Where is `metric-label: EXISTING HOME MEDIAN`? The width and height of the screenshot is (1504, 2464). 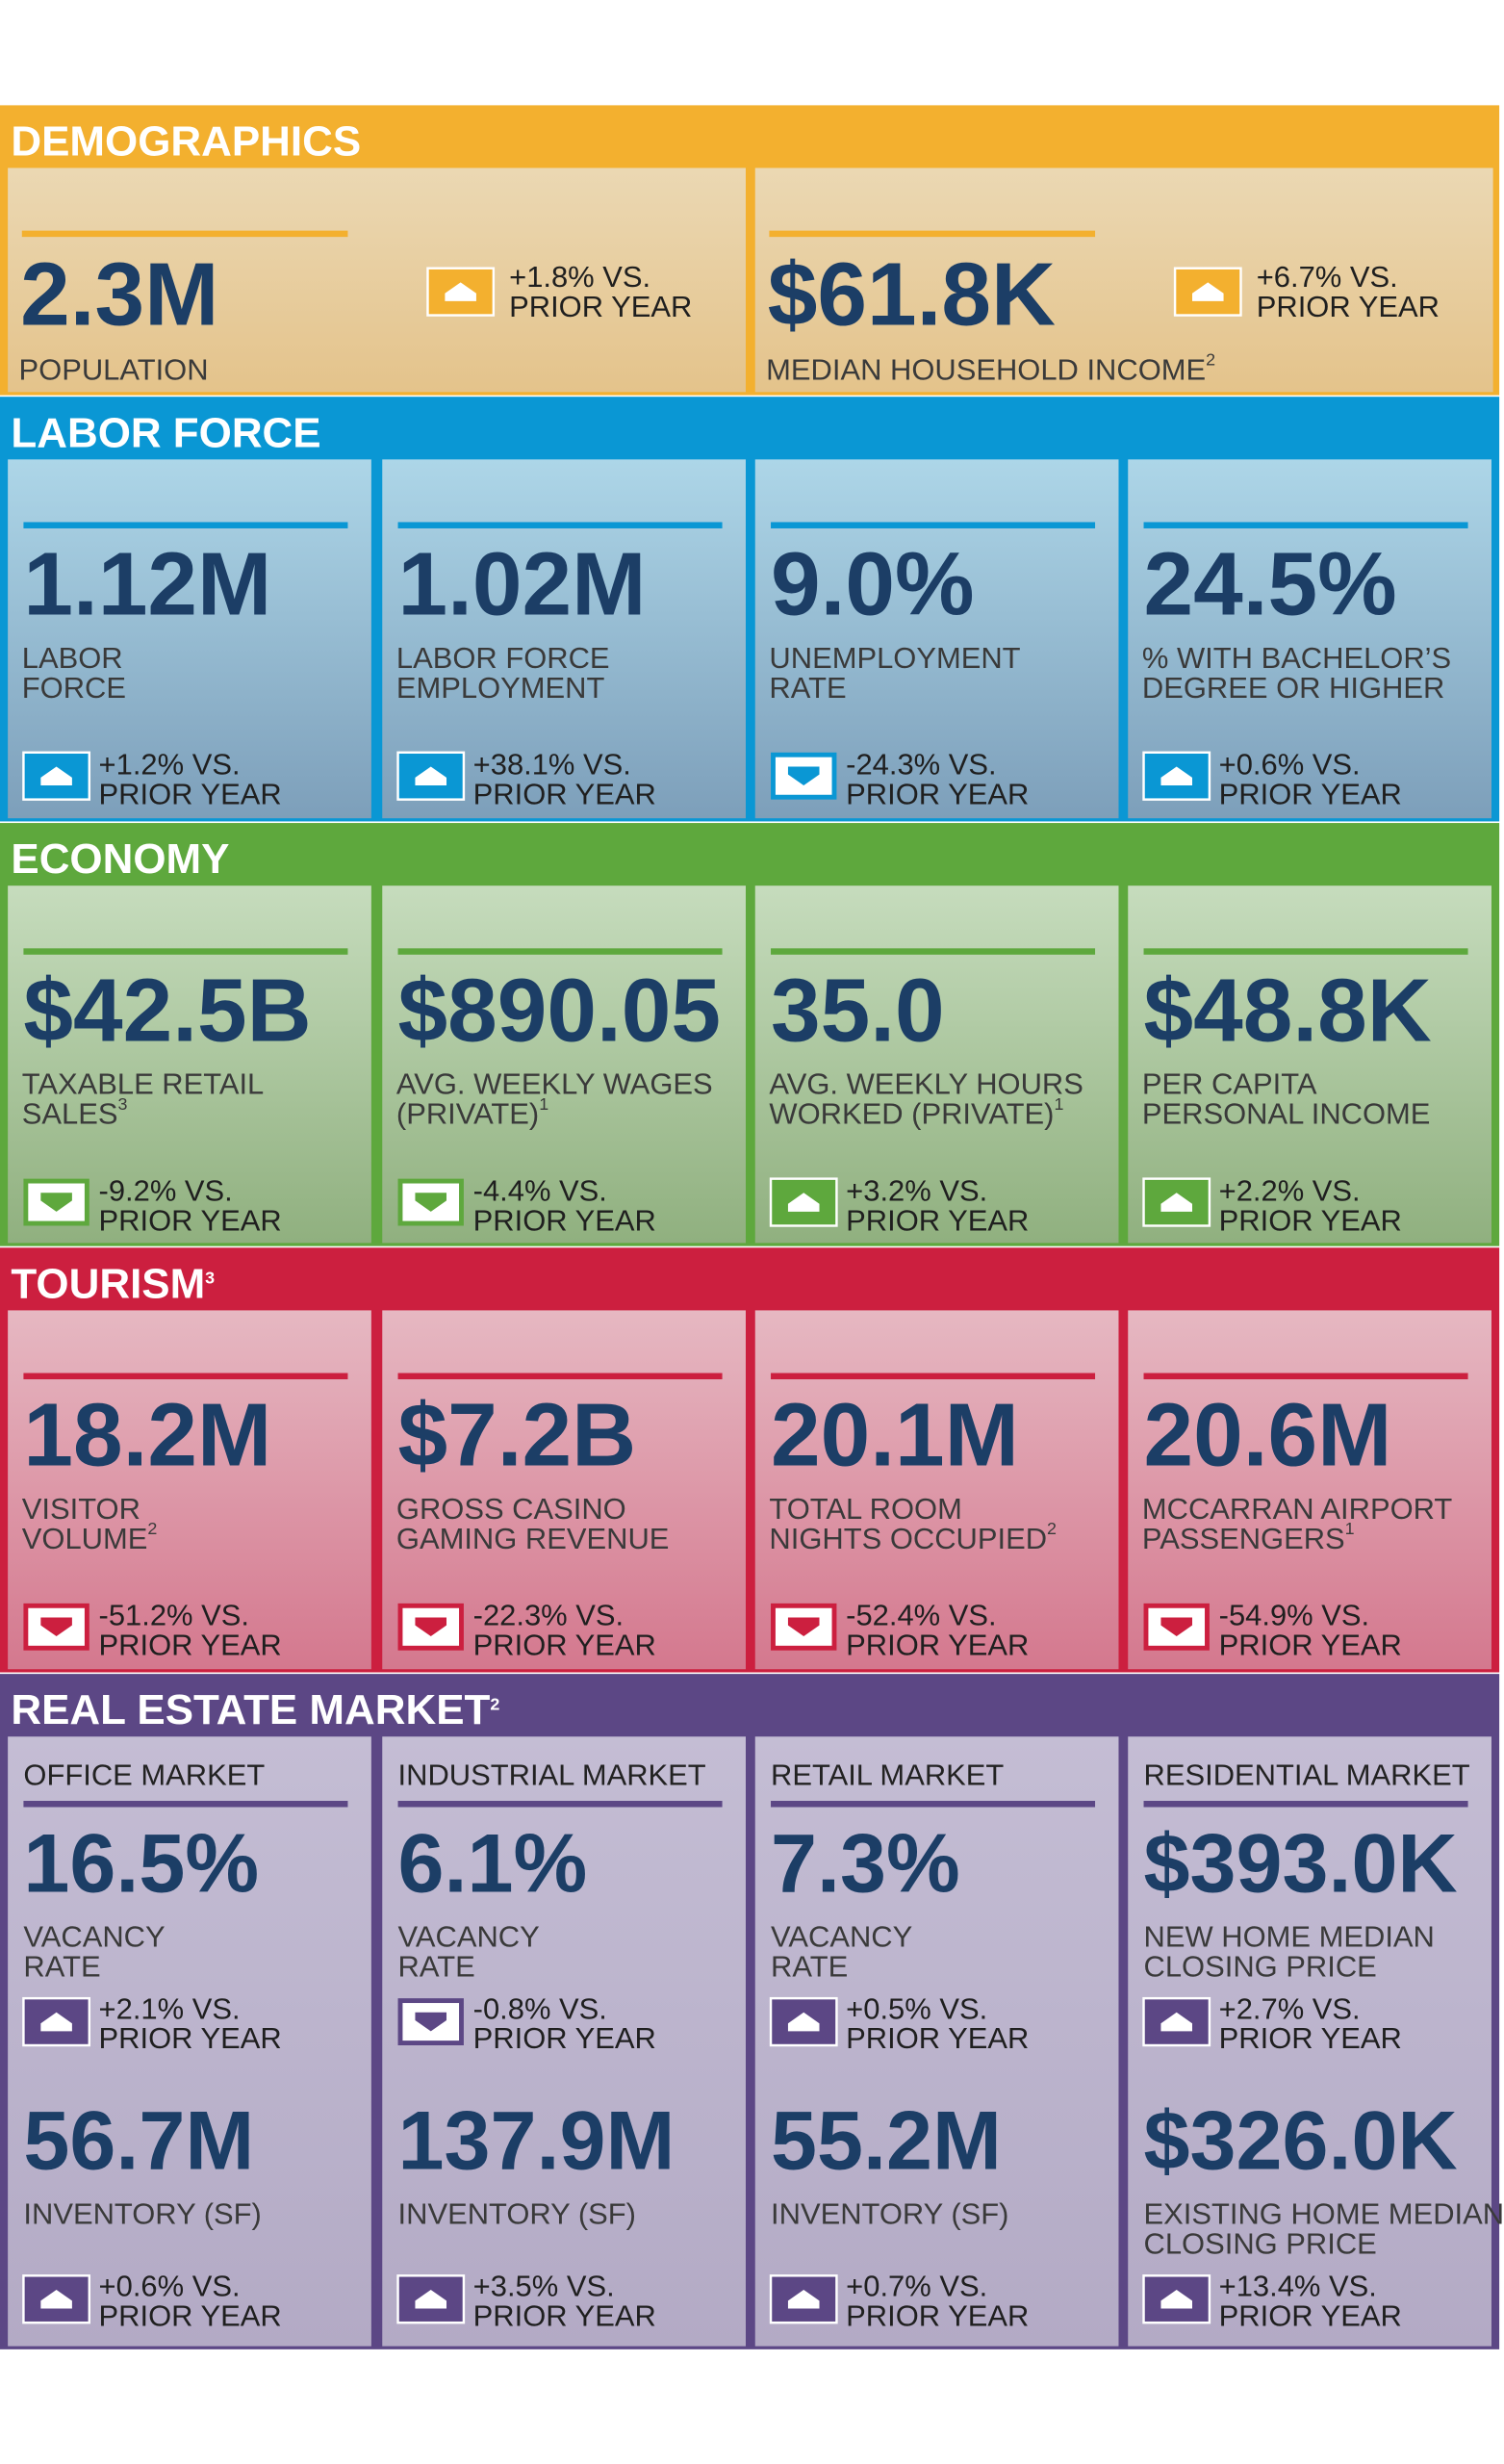 metric-label: EXISTING HOME MEDIAN is located at coordinates (1324, 2214).